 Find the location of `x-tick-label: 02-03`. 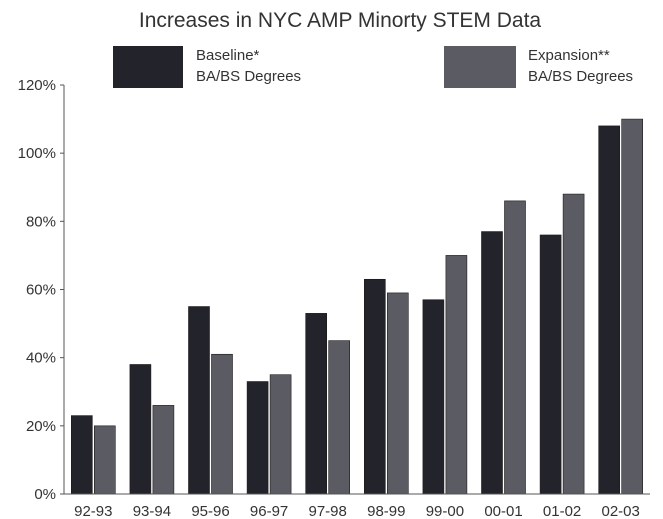

x-tick-label: 02-03 is located at coordinates (621, 511).